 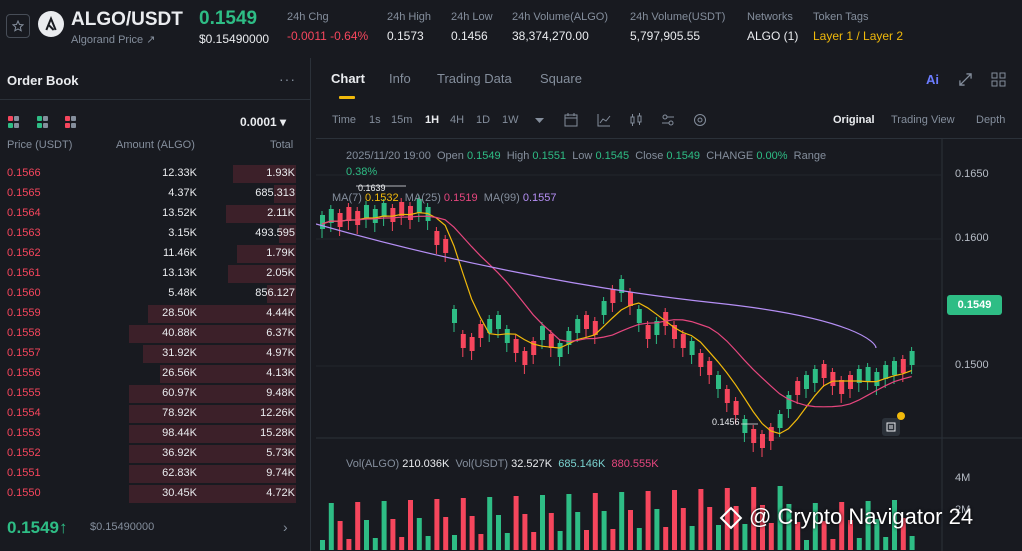 I want to click on ask-row: 0.1550 30.45K 4.72K, so click(x=155, y=494).